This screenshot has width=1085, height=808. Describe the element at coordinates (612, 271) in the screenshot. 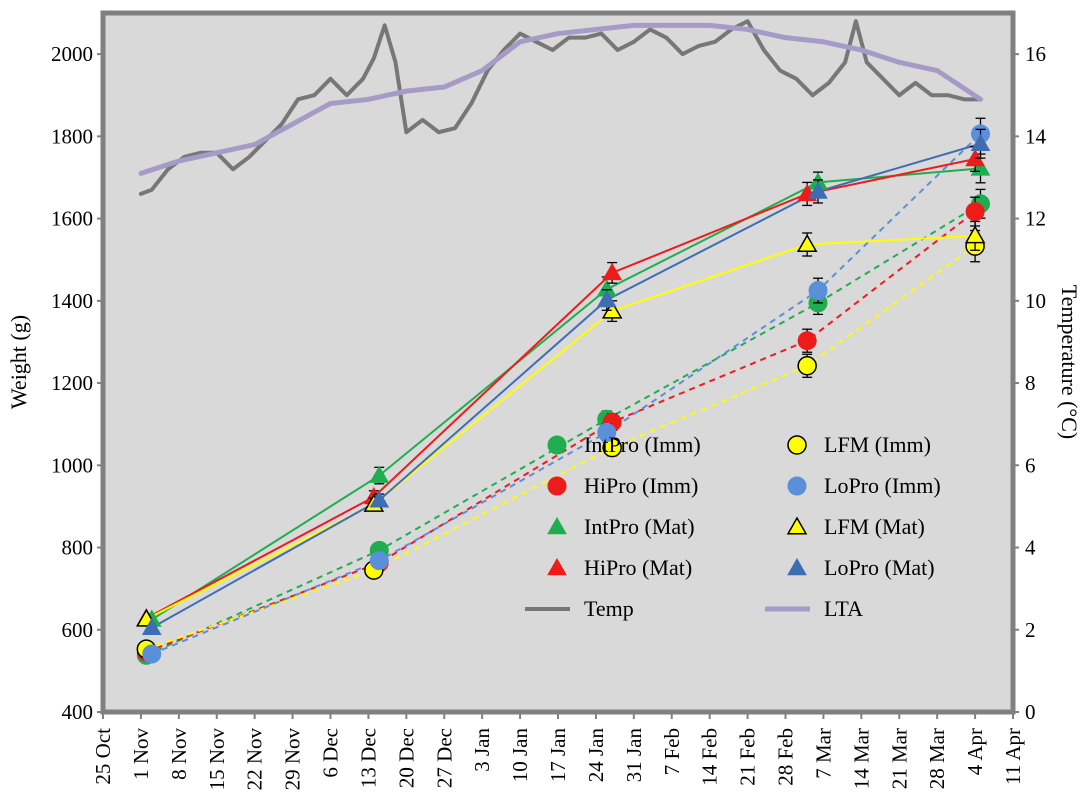

I see `data-point-hipro-mat` at that location.